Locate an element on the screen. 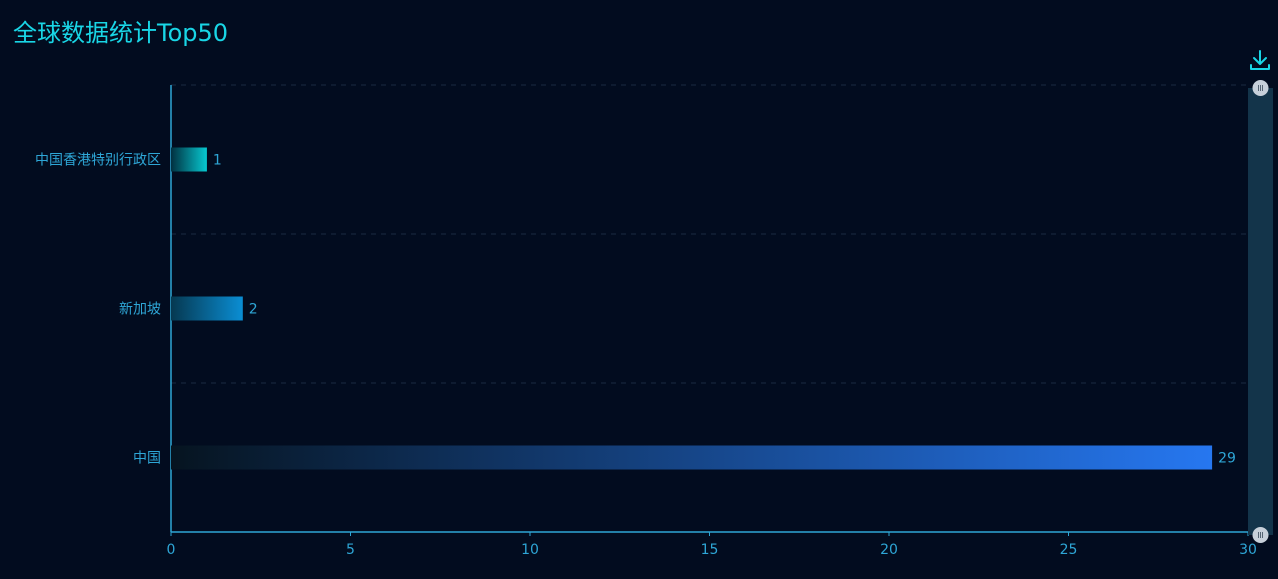 This screenshot has width=1278, height=579. chart-title: 全球数据统计Top50 is located at coordinates (121, 33).